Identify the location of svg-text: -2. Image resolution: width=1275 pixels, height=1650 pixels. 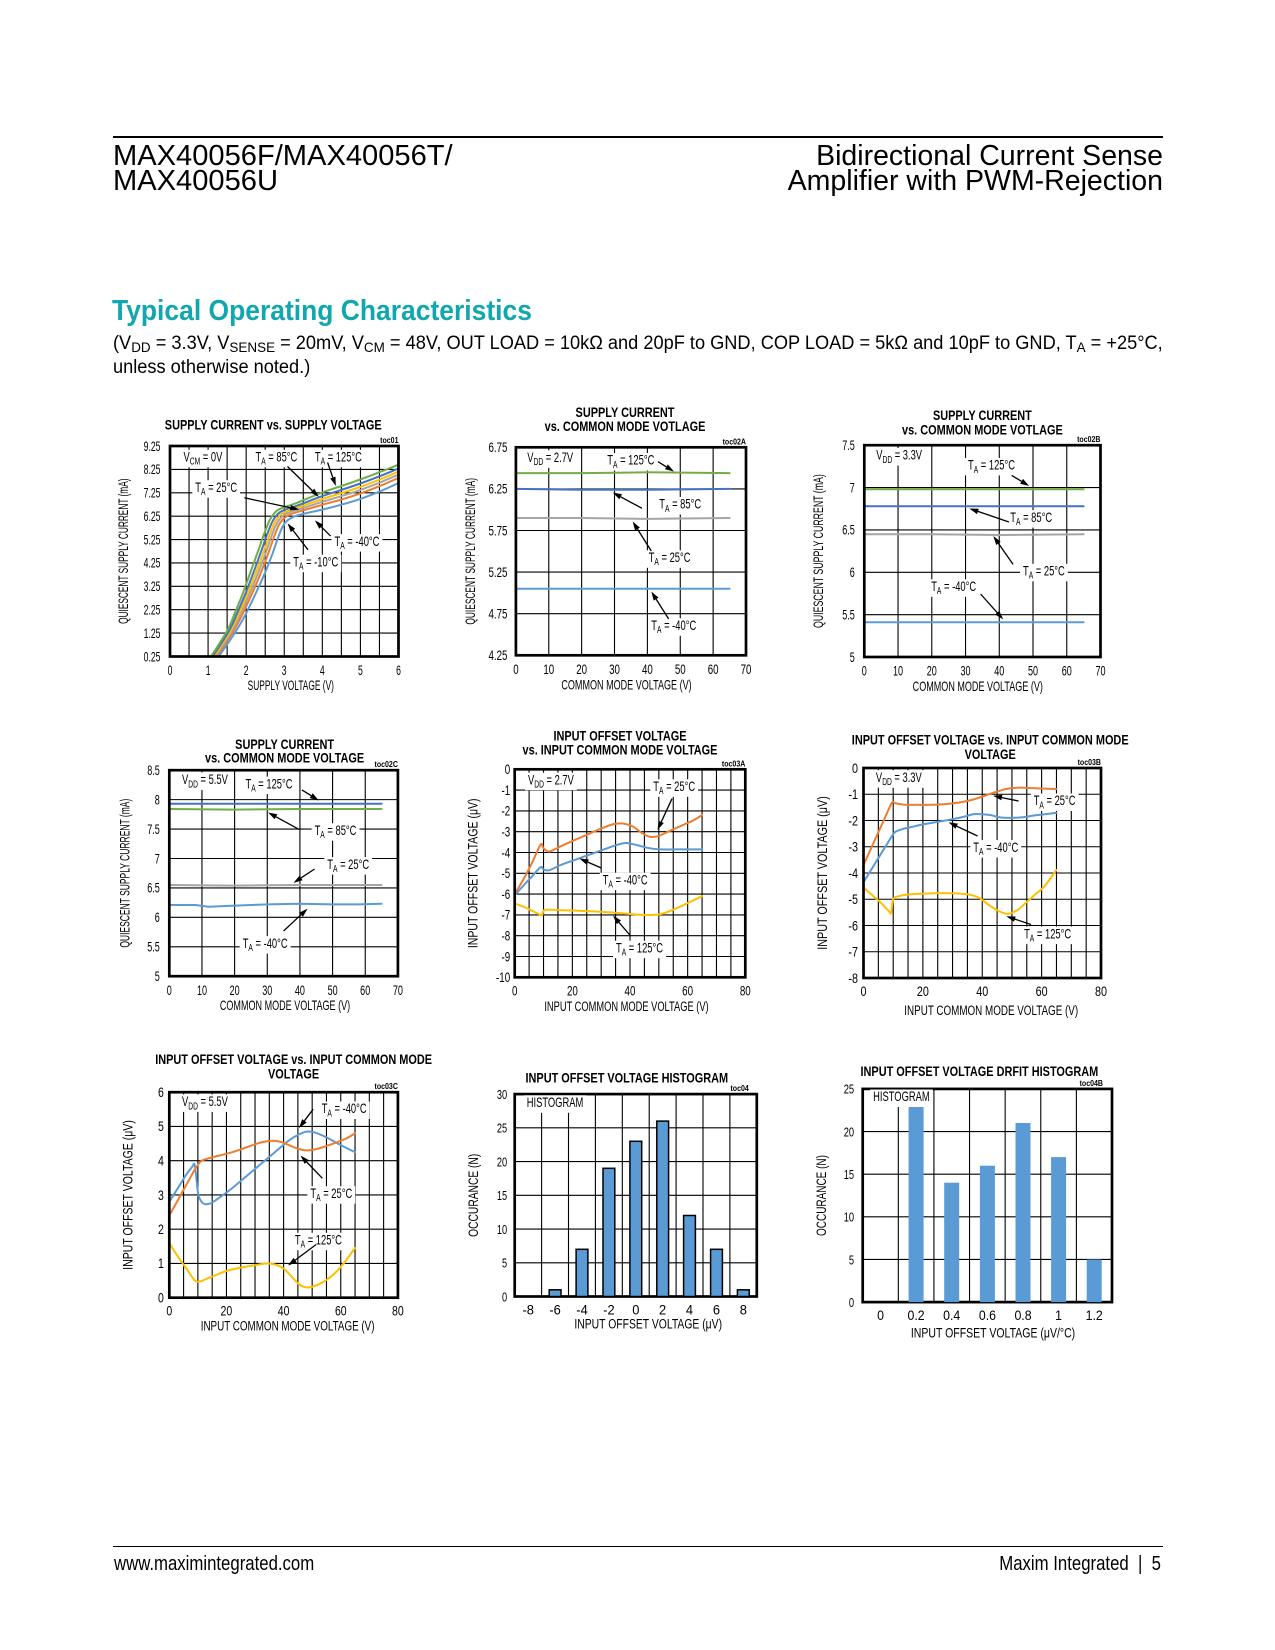
(853, 820).